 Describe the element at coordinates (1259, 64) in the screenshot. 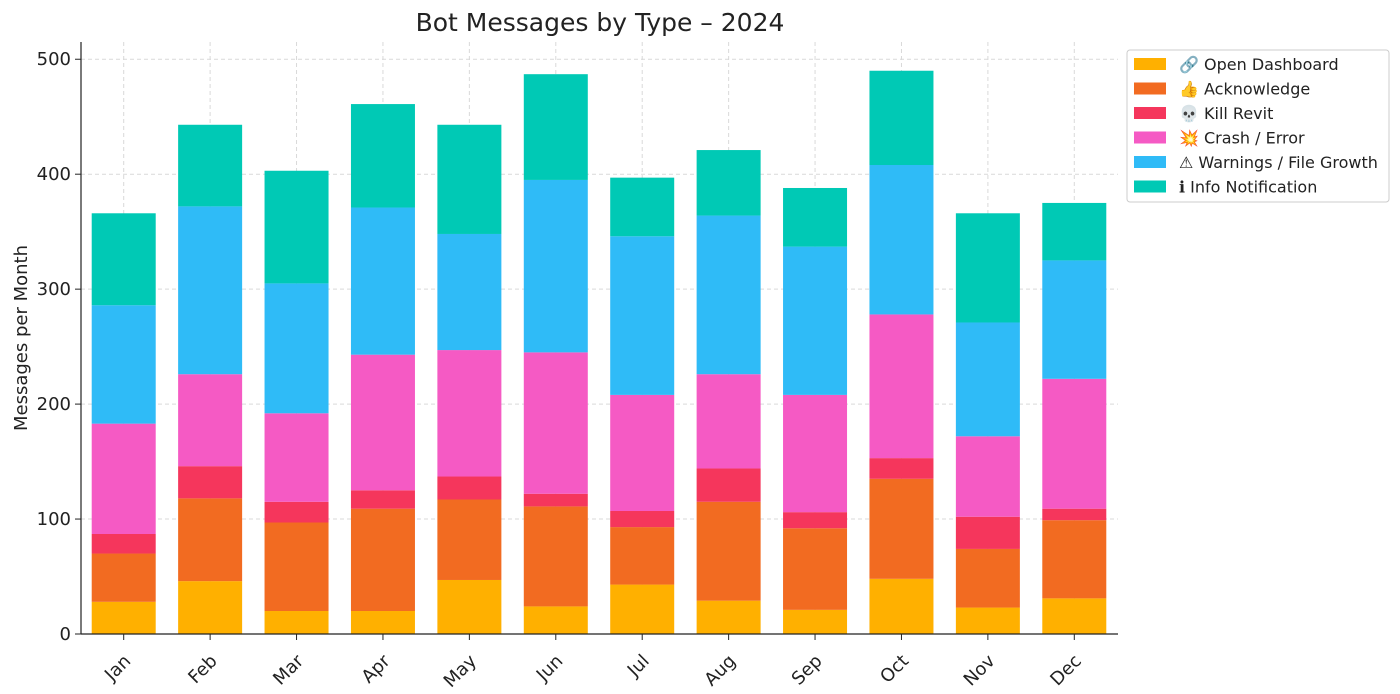

I see `legend-label: 🔗 Open Dashboard` at that location.